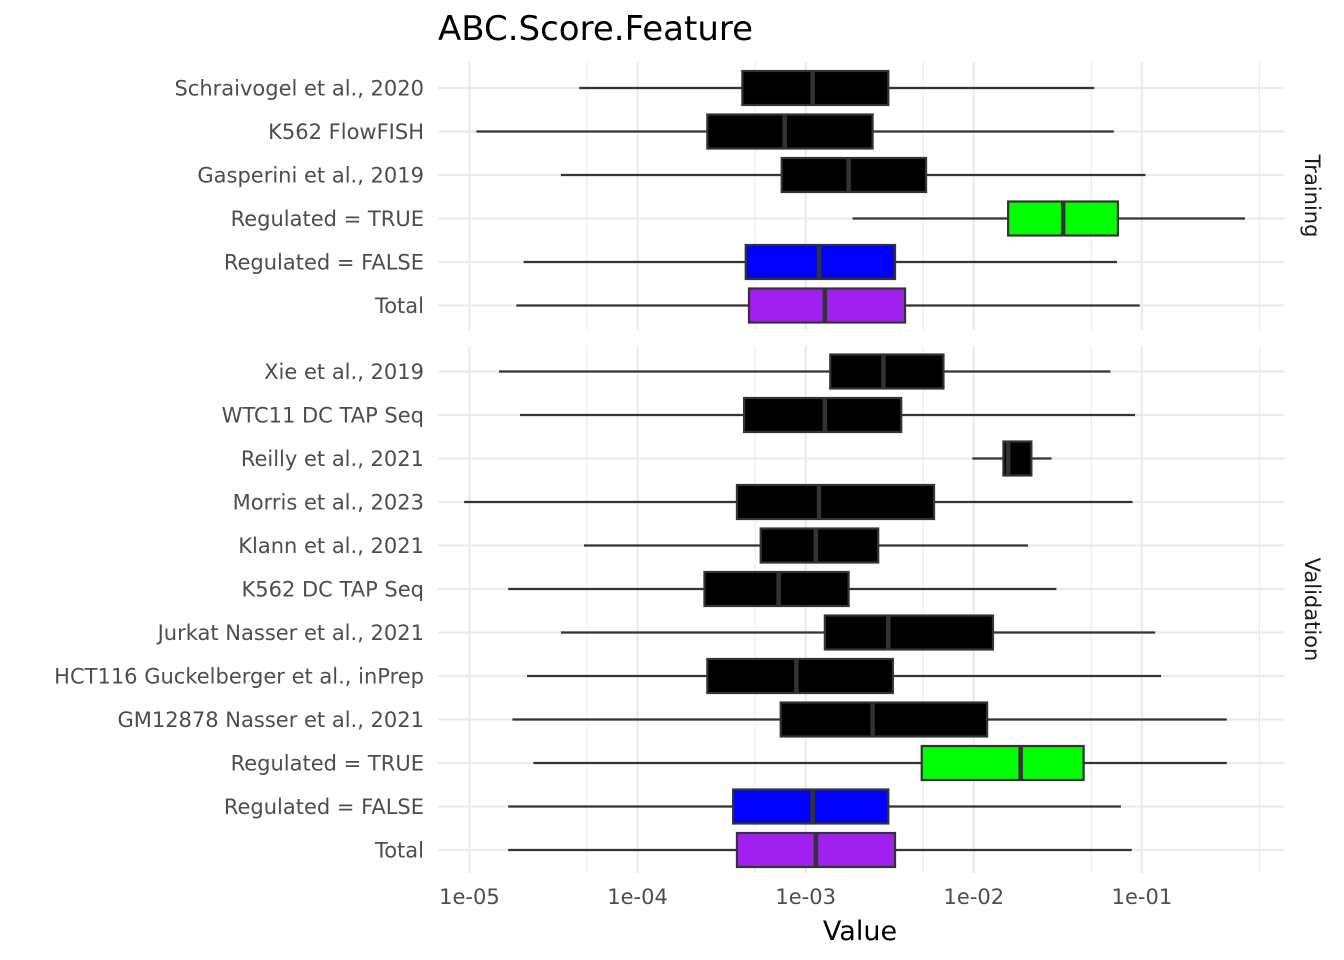 The image size is (1344, 960). I want to click on y-tick-label: Klann et al., 2021, so click(331, 546).